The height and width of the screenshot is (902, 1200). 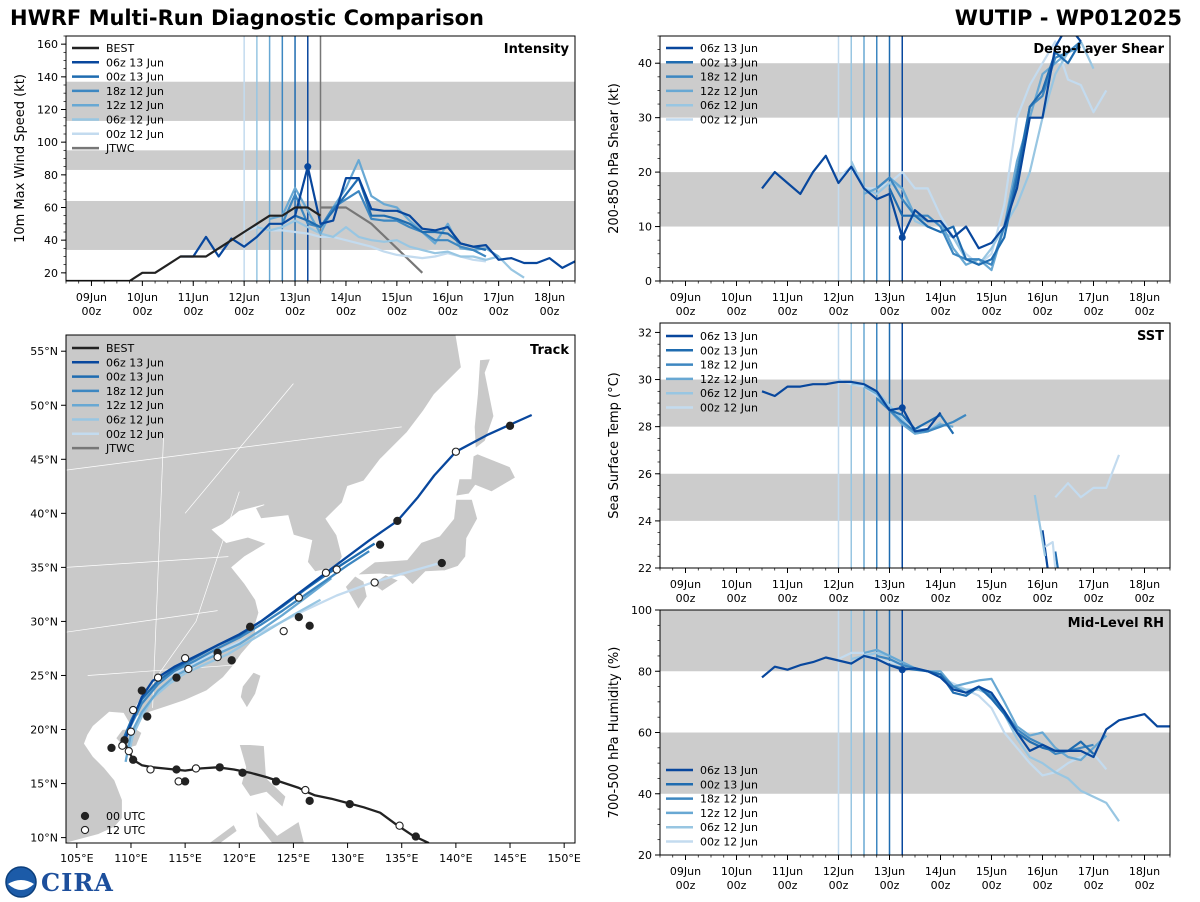 I want to click on series-line-run_12z12, so click(x=985, y=705).